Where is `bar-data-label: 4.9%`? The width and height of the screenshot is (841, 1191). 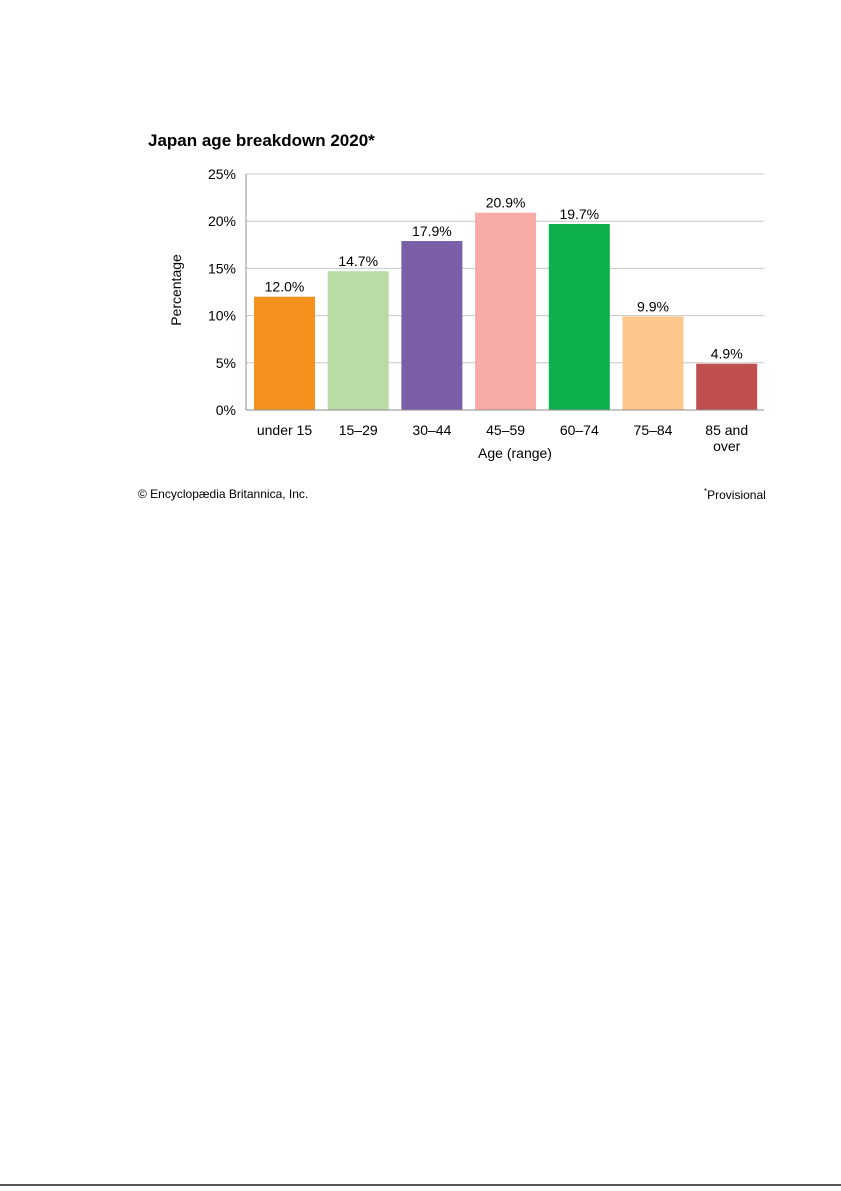 bar-data-label: 4.9% is located at coordinates (727, 354).